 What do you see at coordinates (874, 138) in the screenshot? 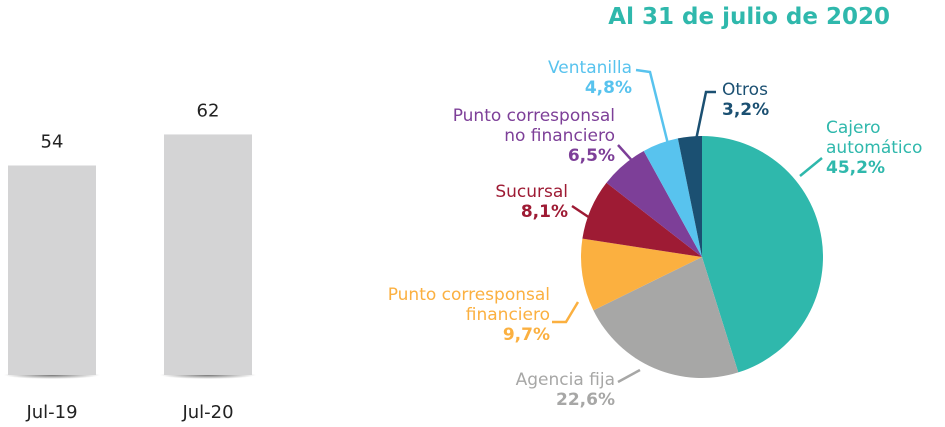
I see `category-label: Cajero automático` at bounding box center [874, 138].